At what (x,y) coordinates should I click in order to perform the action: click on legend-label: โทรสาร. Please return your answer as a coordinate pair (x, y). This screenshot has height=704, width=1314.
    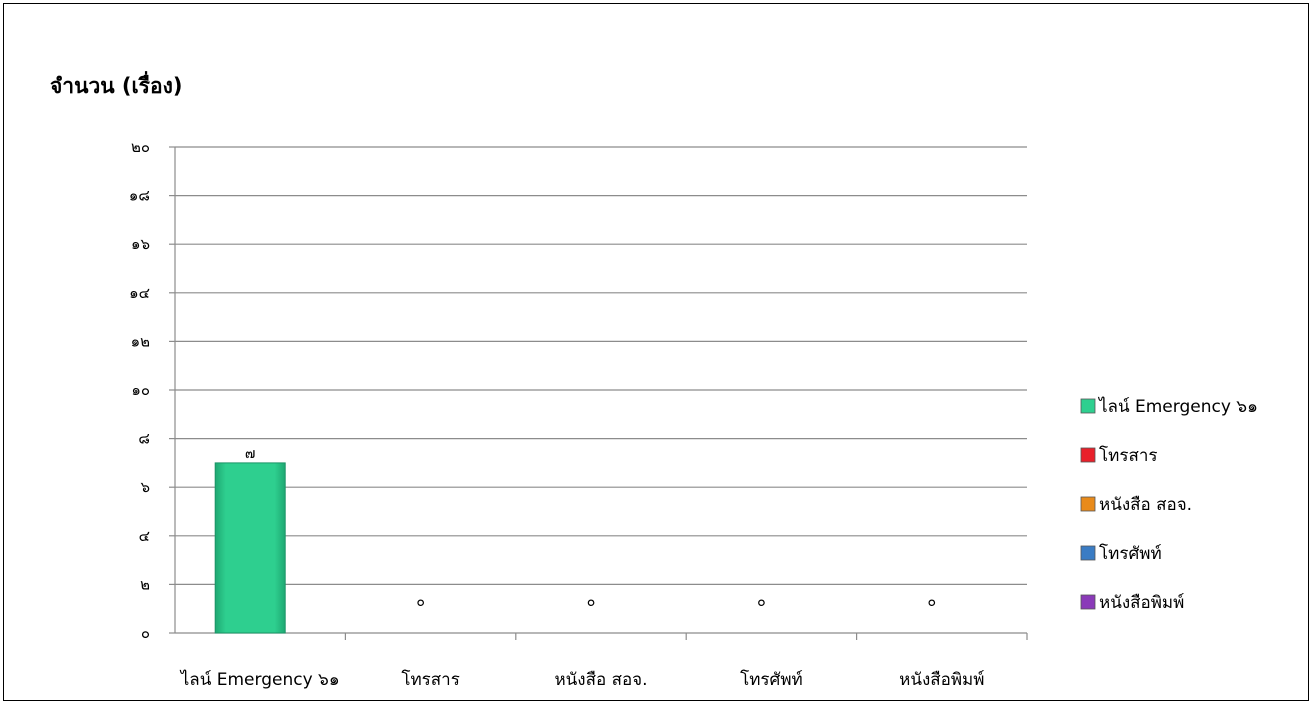
    Looking at the image, I should click on (1128, 455).